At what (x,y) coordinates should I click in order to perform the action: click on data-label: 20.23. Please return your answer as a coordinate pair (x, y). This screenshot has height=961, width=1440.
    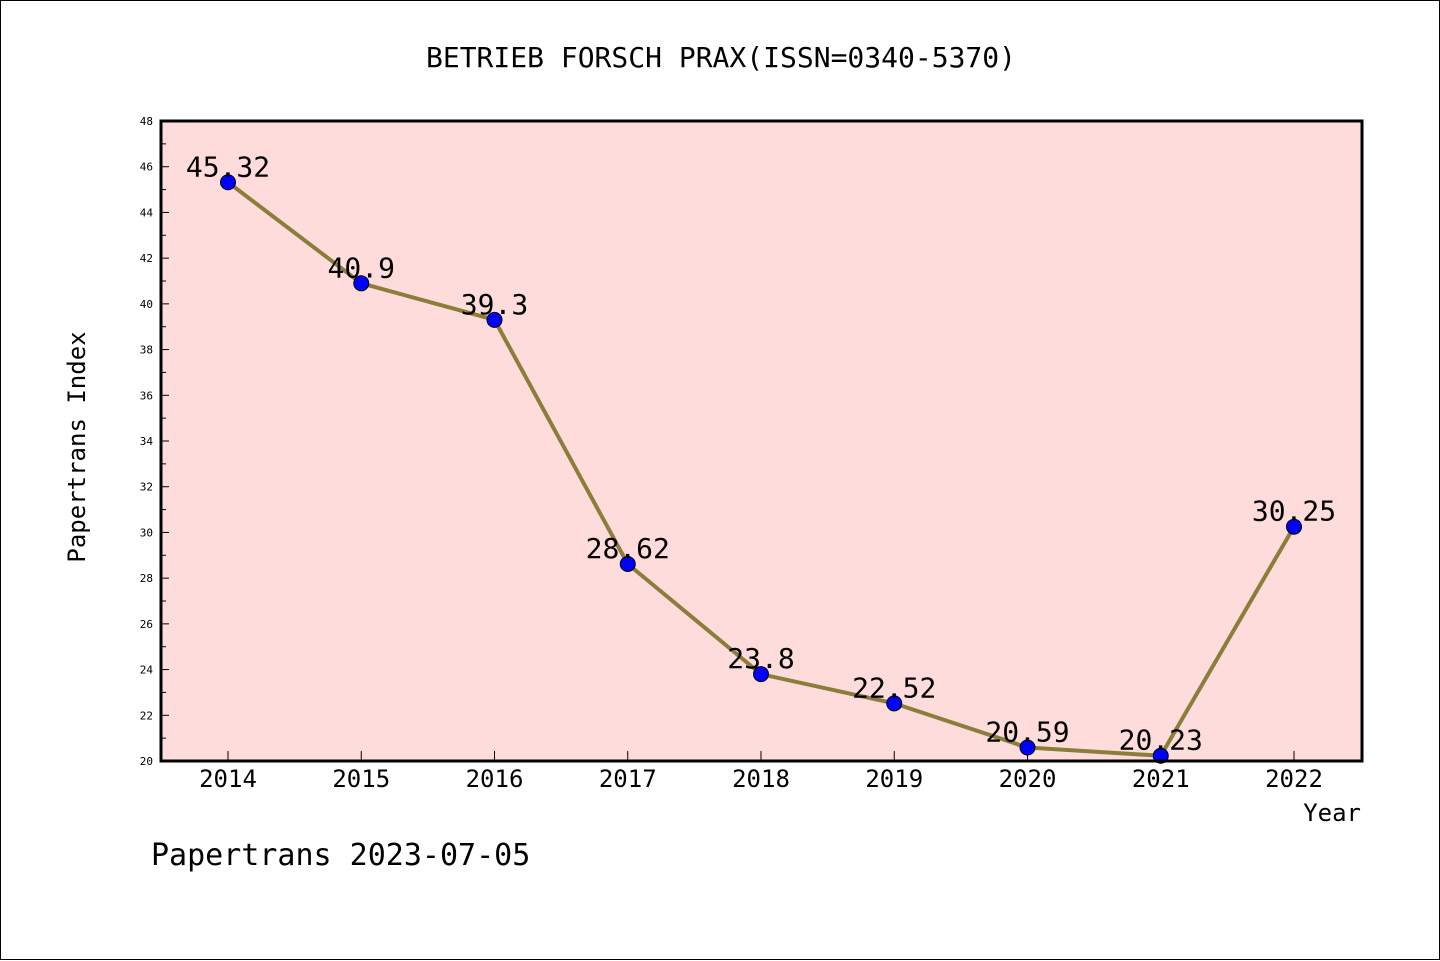
    Looking at the image, I should click on (1161, 740).